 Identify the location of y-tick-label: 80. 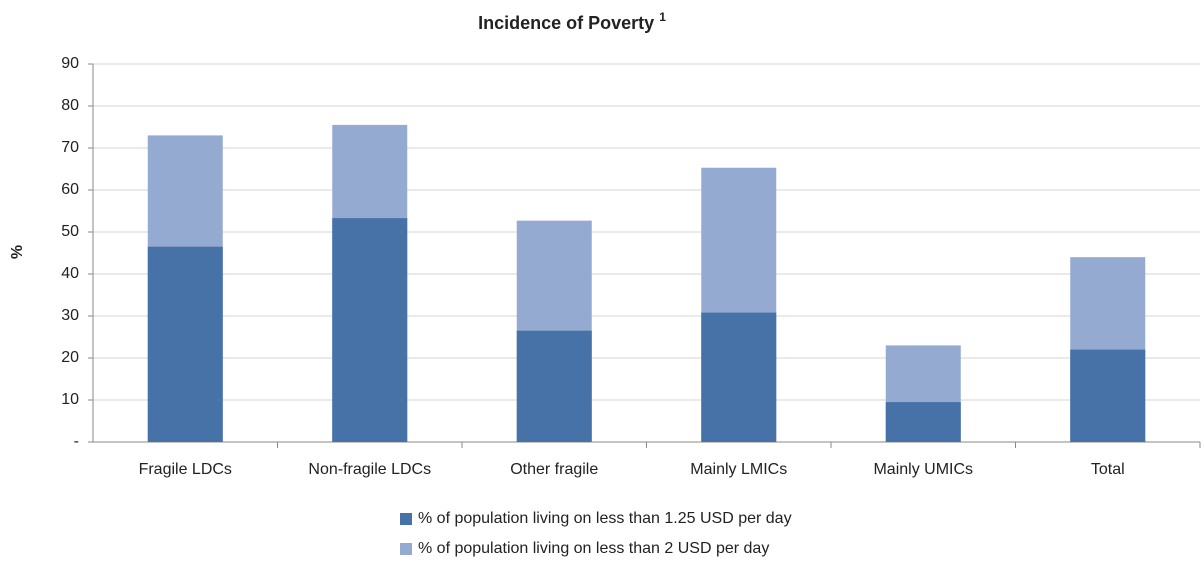
(70, 105).